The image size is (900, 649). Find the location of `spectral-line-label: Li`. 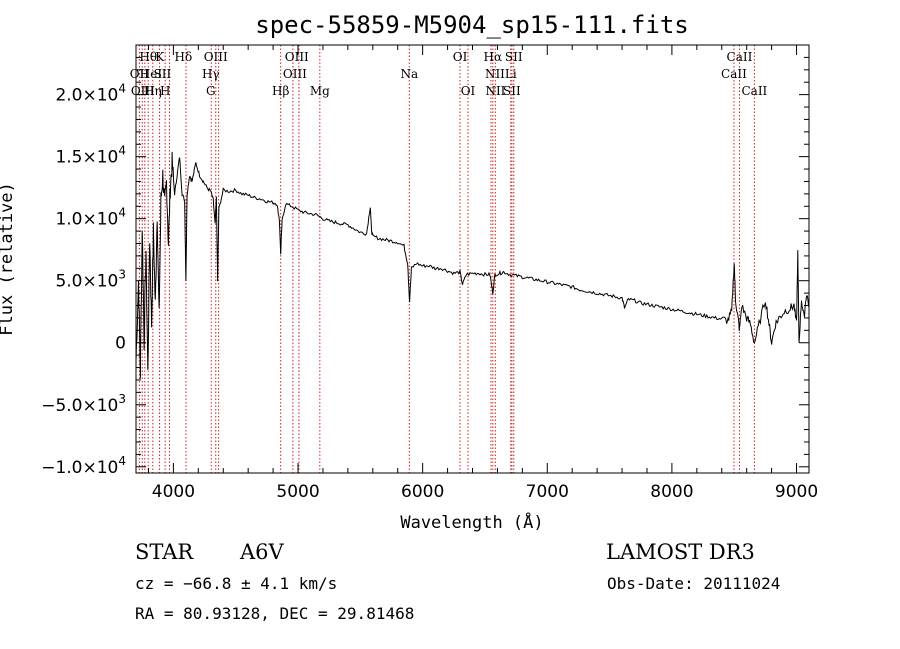

spectral-line-label: Li is located at coordinates (511, 74).